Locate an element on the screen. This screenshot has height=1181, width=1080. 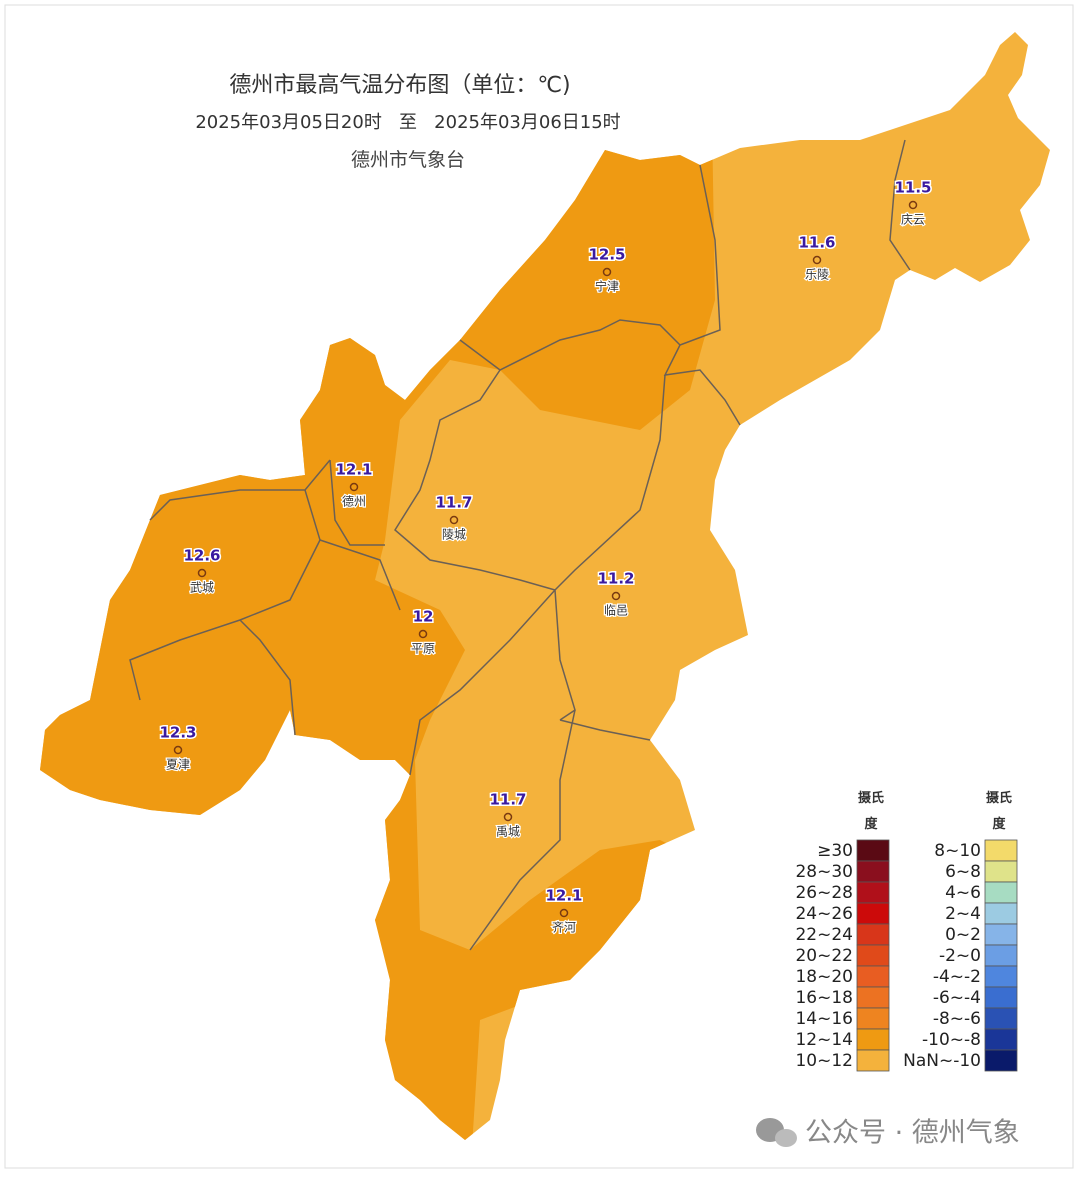
watermark: 公众号 · 德州气象 is located at coordinates (888, 1133).